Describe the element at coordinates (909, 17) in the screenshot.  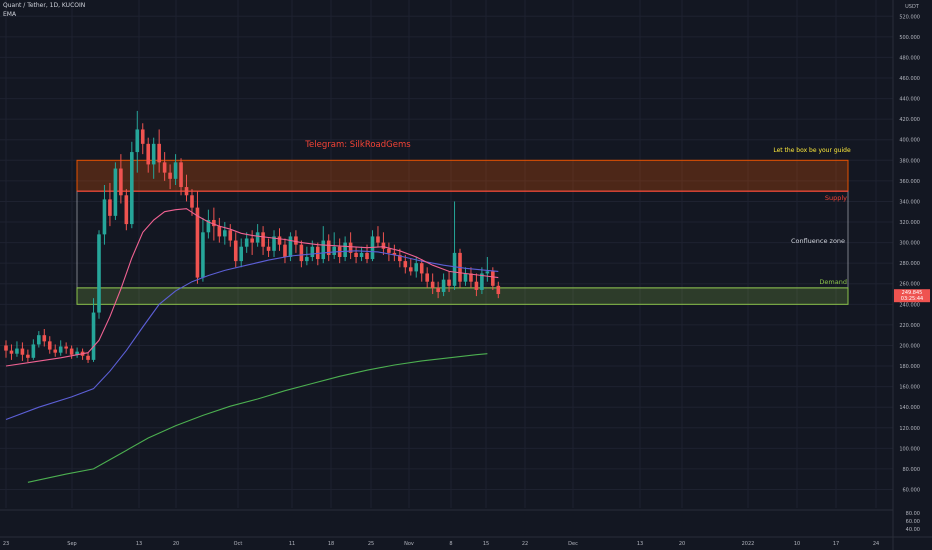
I see `price-tick-label: 520.000` at that location.